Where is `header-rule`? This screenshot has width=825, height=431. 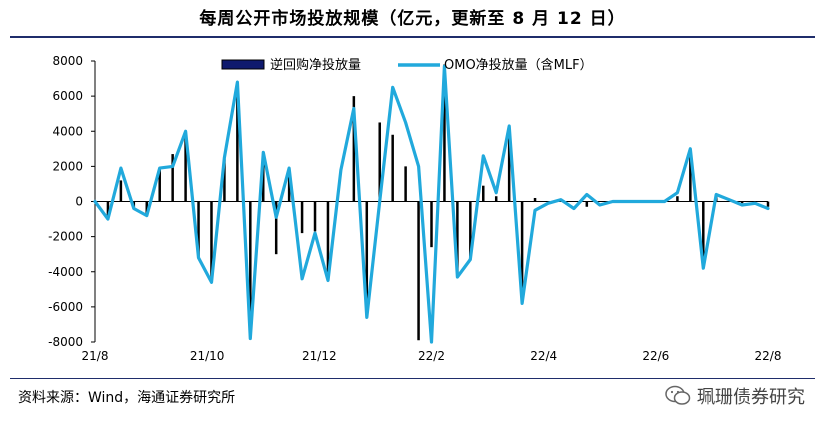
header-rule is located at coordinates (412, 37).